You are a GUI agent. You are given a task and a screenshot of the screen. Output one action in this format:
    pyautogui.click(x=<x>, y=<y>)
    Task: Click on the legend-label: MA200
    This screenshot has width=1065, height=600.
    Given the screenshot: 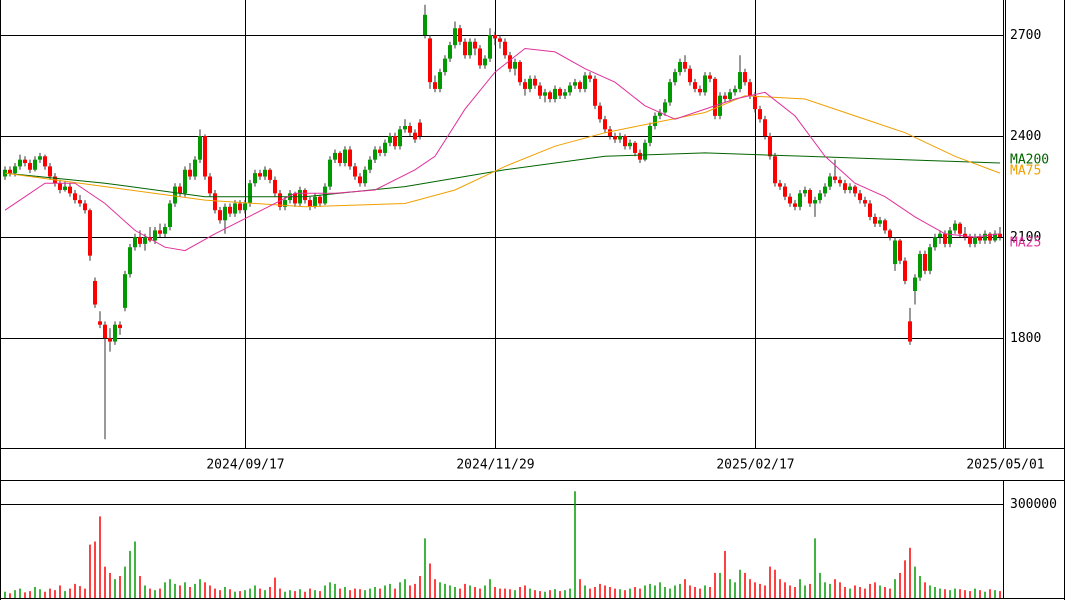 What is the action you would take?
    pyautogui.click(x=1029, y=160)
    